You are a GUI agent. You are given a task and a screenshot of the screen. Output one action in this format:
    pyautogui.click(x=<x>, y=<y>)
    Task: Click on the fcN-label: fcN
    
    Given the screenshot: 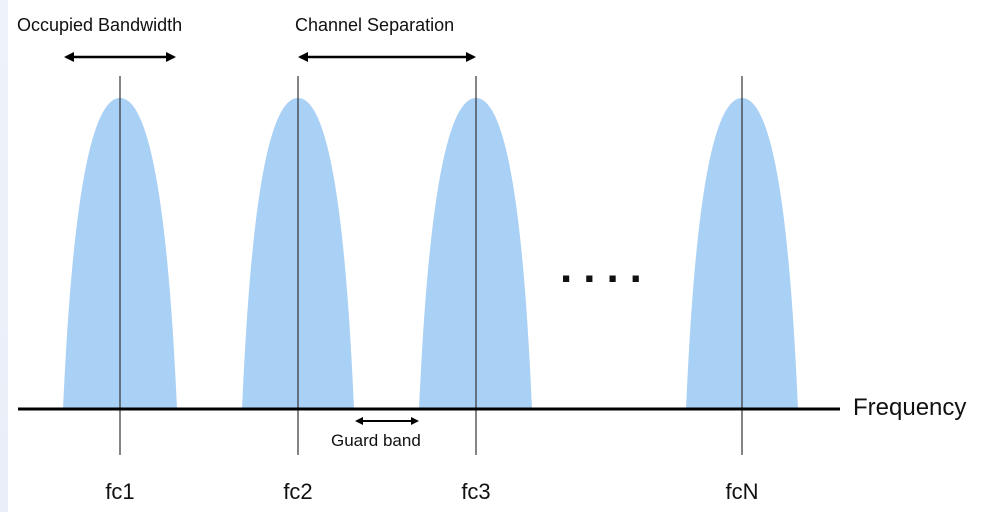 What is the action you would take?
    pyautogui.click(x=742, y=491)
    